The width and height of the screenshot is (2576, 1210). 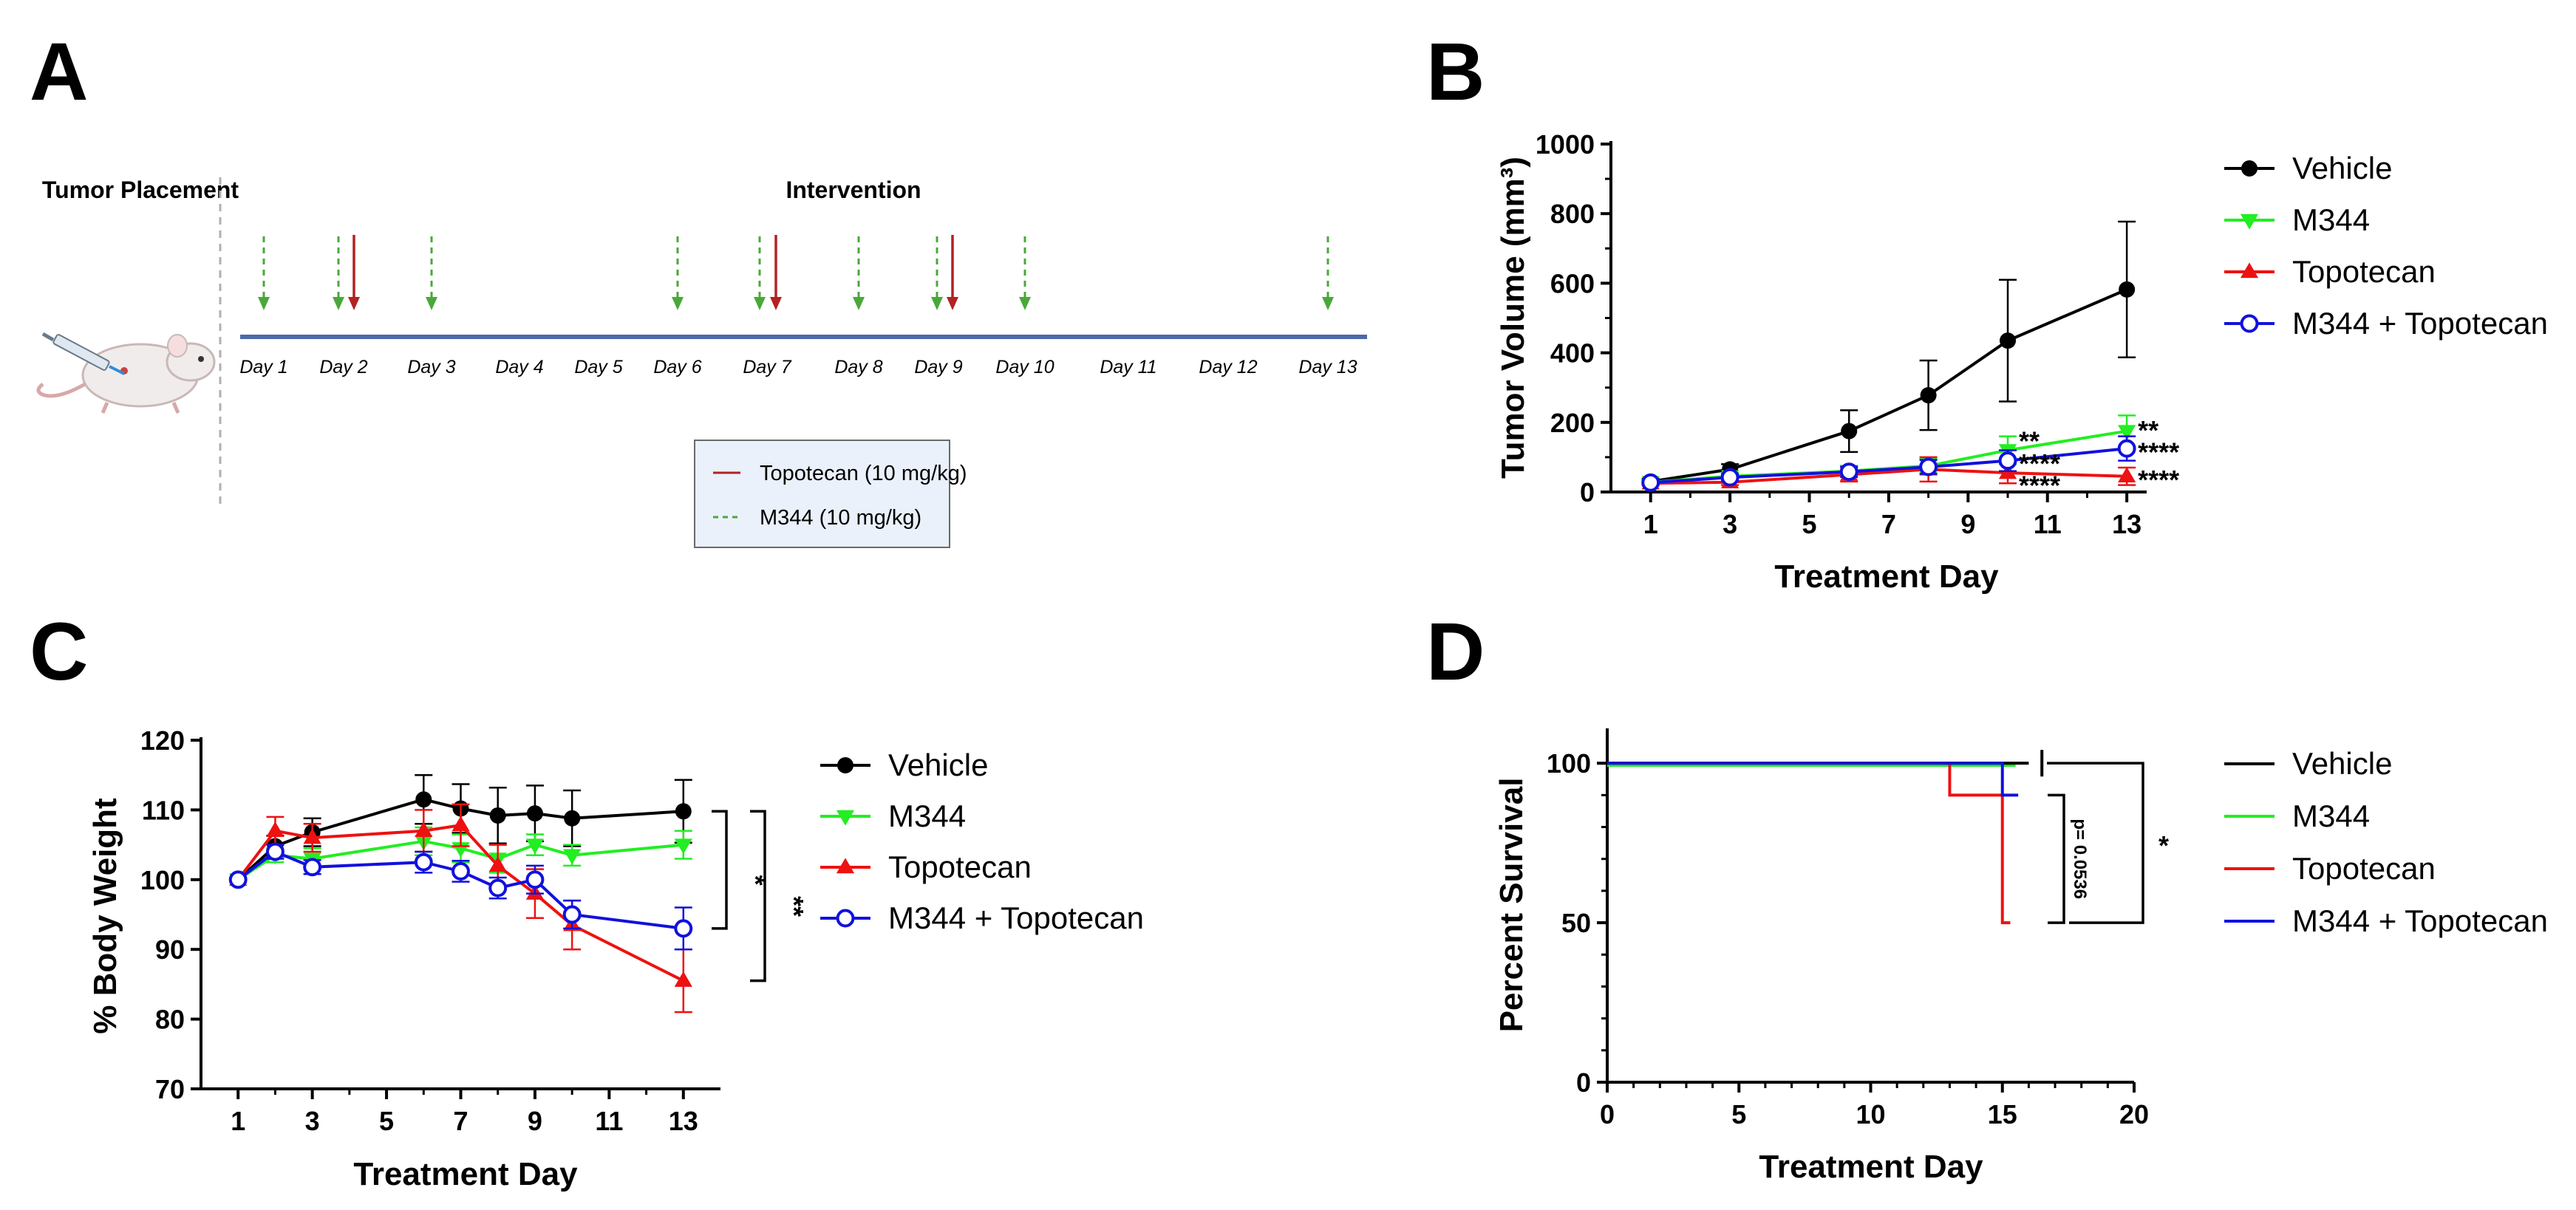 I want to click on b-legend-marker-m344, so click(x=2249, y=221).